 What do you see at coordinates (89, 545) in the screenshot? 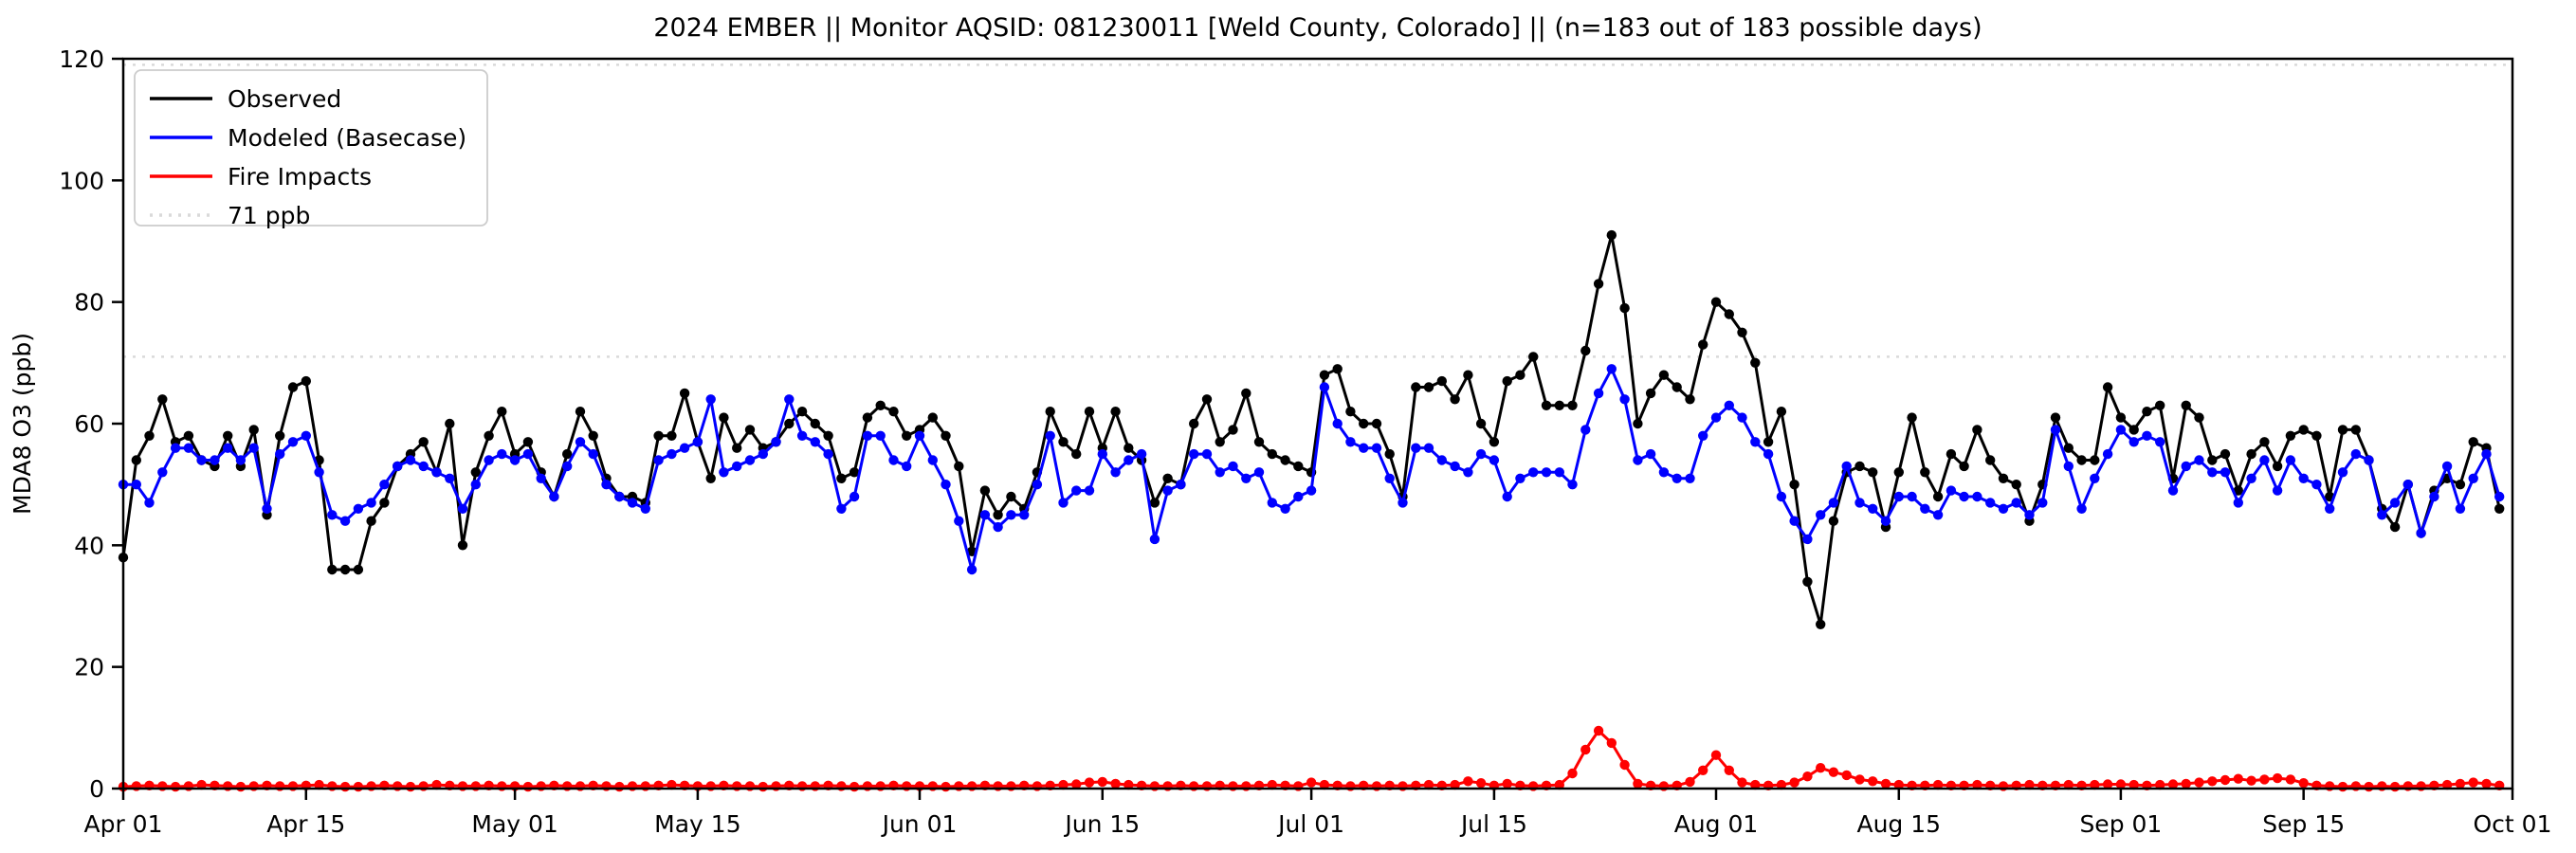
I see `y-tick-label: 40` at bounding box center [89, 545].